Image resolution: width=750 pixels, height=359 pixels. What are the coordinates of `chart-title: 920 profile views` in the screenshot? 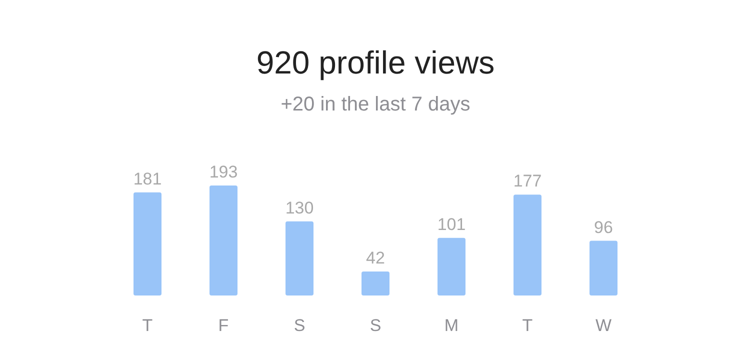 It's located at (375, 62).